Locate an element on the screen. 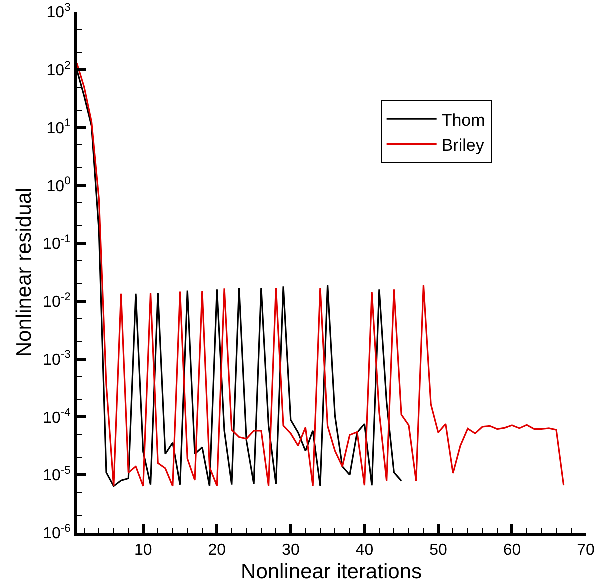 The height and width of the screenshot is (587, 595). y-tick-label: 10$^{-2}$ is located at coordinates (57, 301).